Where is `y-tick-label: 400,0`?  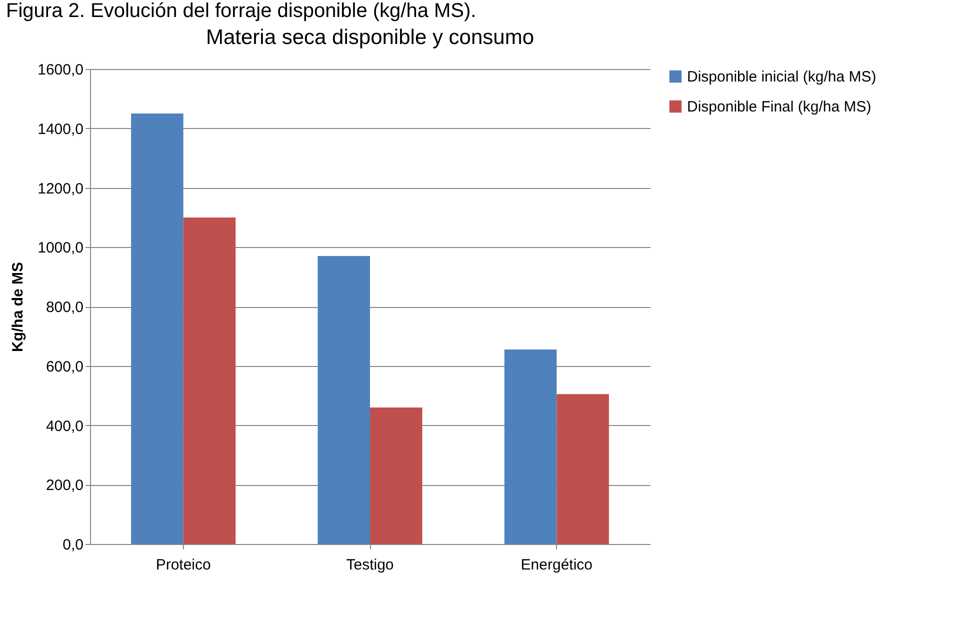 y-tick-label: 400,0 is located at coordinates (65, 426).